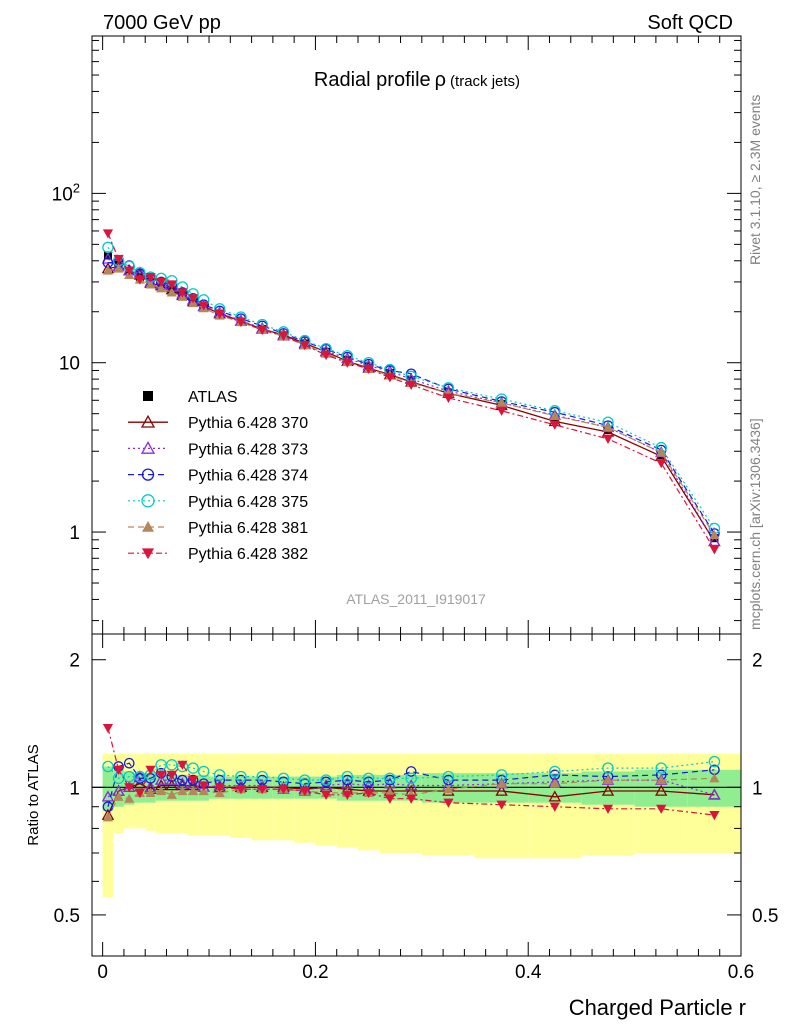 This screenshot has width=786, height=1024. I want to click on ratio-y-label-right-1: 1, so click(757, 788).